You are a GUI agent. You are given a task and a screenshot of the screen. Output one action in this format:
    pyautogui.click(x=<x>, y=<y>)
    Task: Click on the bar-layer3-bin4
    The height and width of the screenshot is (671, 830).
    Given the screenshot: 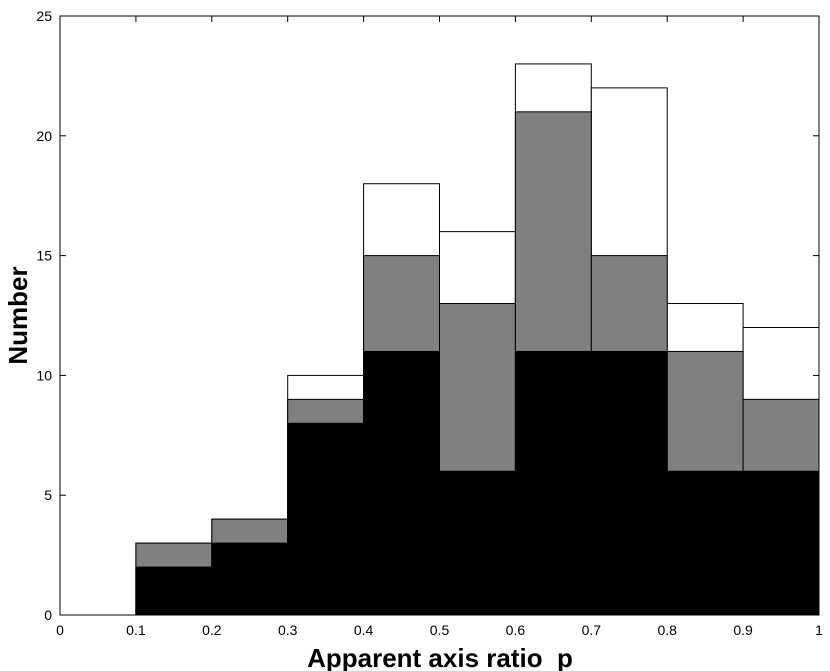 What is the action you would take?
    pyautogui.click(x=402, y=483)
    